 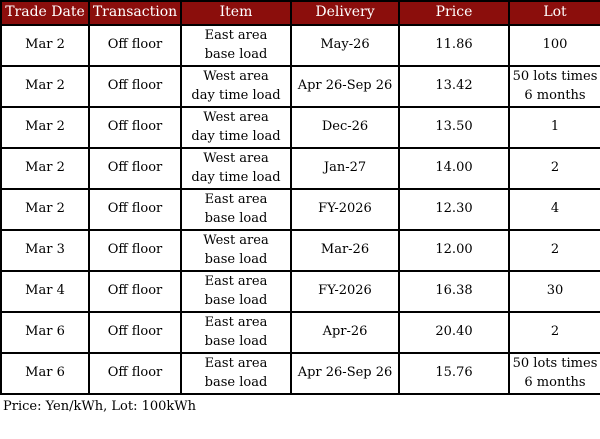 What do you see at coordinates (454, 373) in the screenshot?
I see `cell-price: 15.76` at bounding box center [454, 373].